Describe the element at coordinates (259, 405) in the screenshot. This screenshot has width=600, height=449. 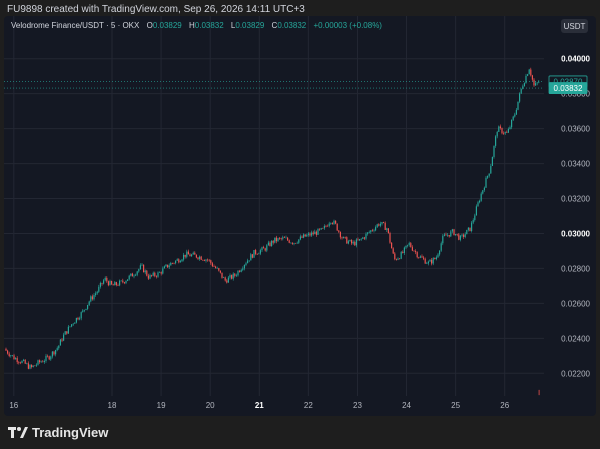
I see `x-tick-label-4: 21` at that location.